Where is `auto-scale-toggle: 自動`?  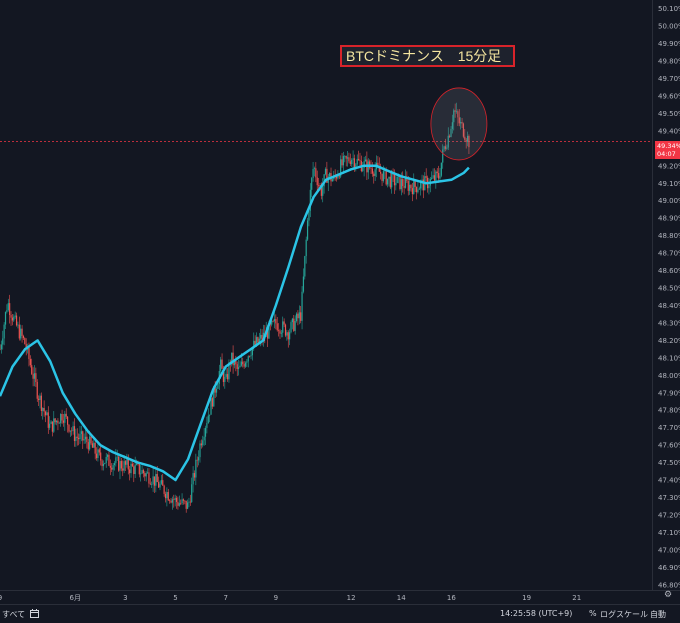 auto-scale-toggle: 自動 is located at coordinates (658, 614).